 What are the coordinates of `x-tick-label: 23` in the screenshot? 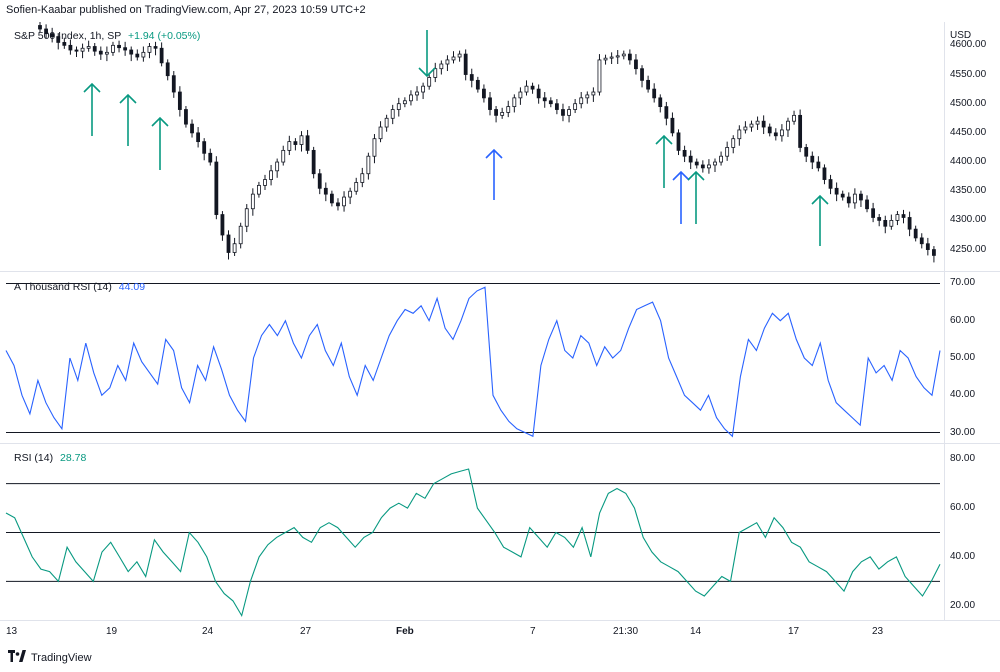 It's located at (878, 631).